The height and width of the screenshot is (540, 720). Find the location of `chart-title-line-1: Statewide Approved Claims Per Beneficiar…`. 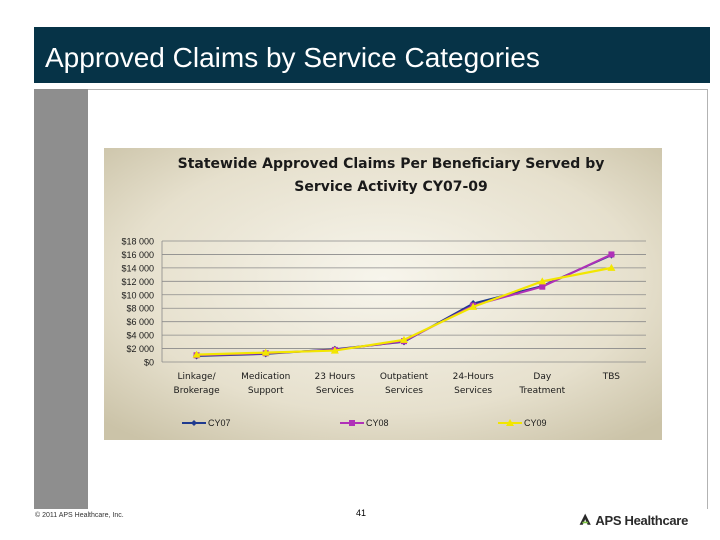

chart-title-line-1: Statewide Approved Claims Per Beneficiar… is located at coordinates (391, 164).